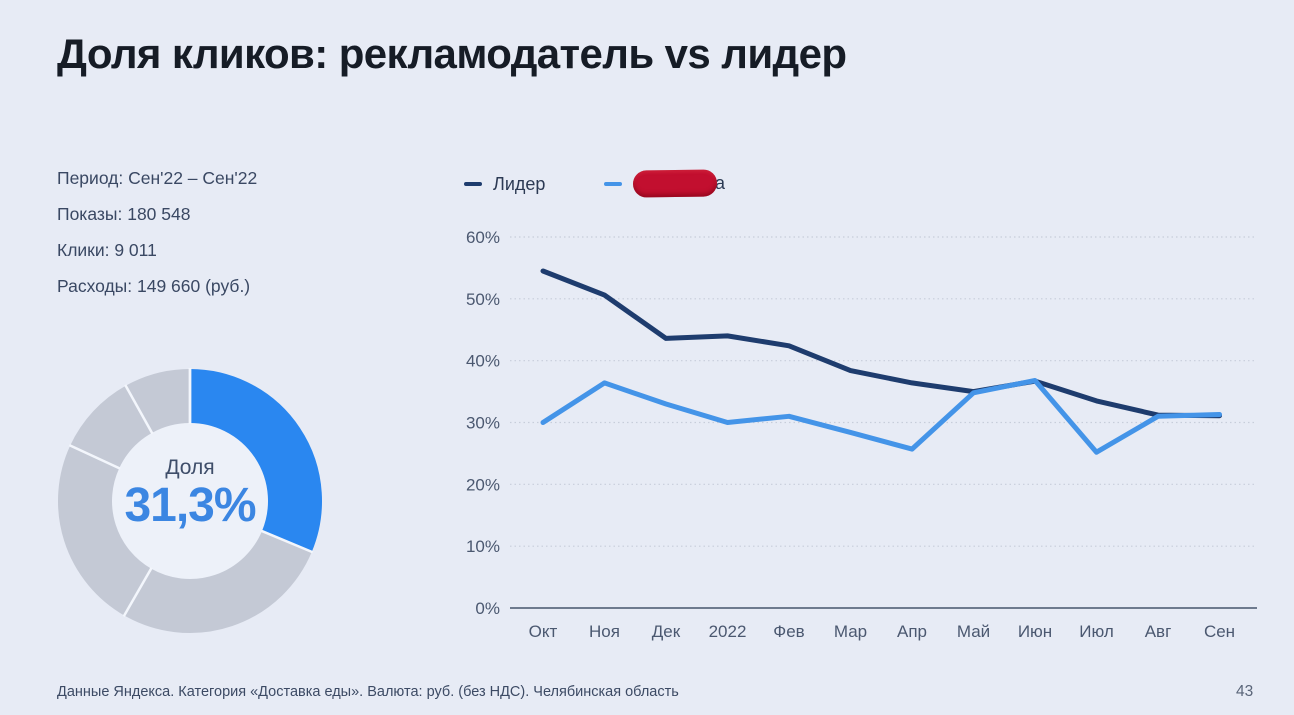  I want to click on page-number: 43, so click(1245, 691).